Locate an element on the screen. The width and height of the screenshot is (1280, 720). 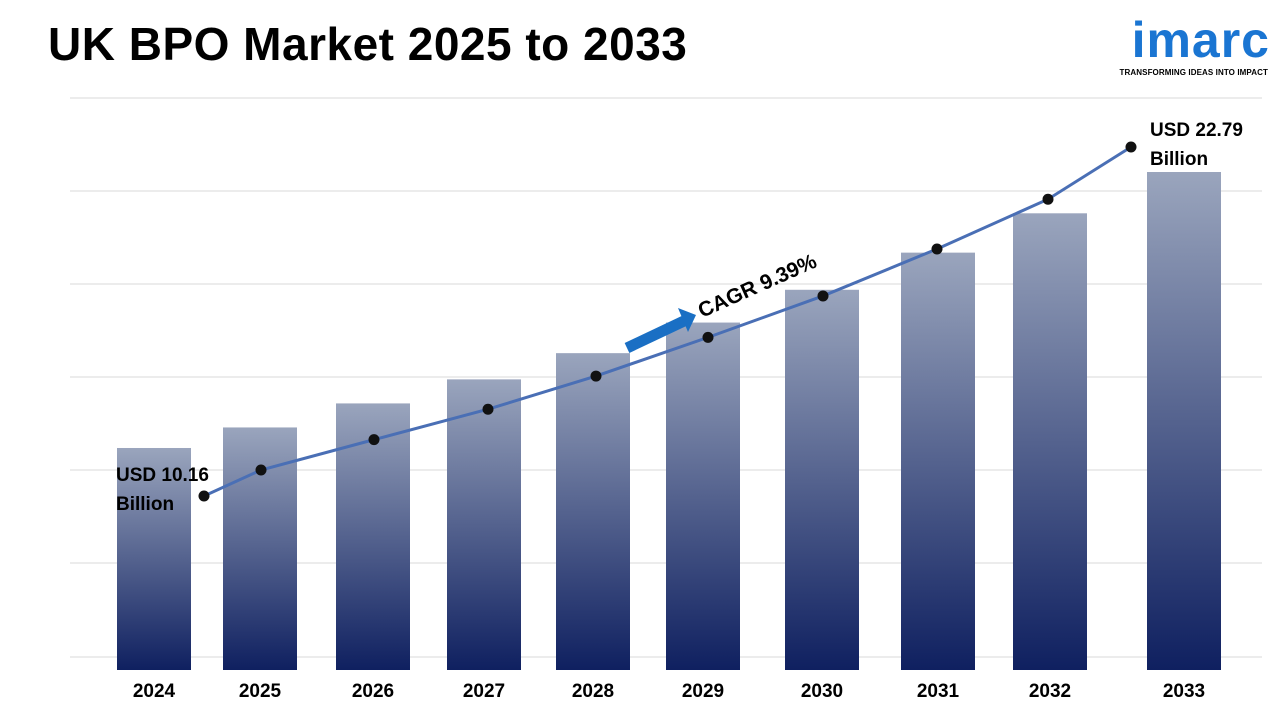
trend-point-2033 is located at coordinates (1131, 147).